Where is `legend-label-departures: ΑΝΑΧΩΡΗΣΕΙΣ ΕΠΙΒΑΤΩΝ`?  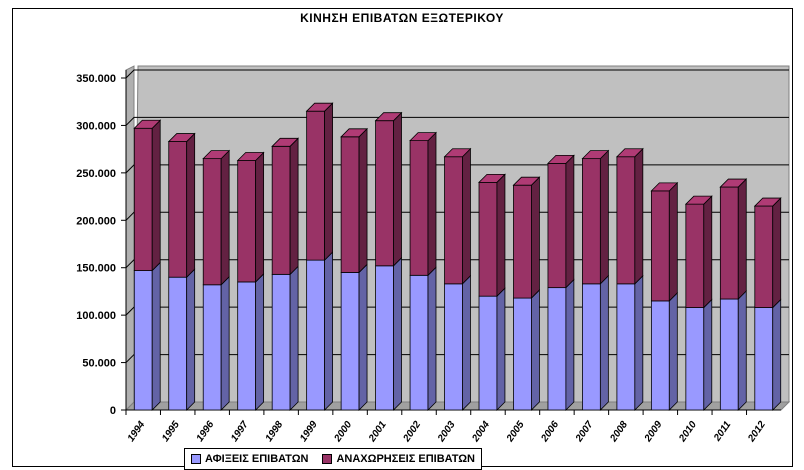
legend-label-departures: ΑΝΑΧΩΡΗΣΕΙΣ ΕΠΙΒΑΤΩΝ is located at coordinates (405, 459).